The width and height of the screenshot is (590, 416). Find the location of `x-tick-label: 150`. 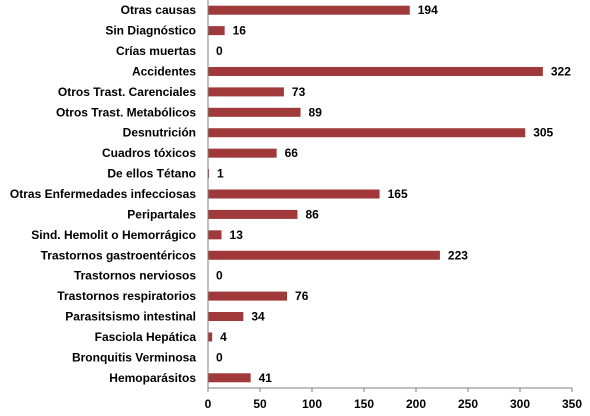

x-tick-label: 150 is located at coordinates (364, 404).